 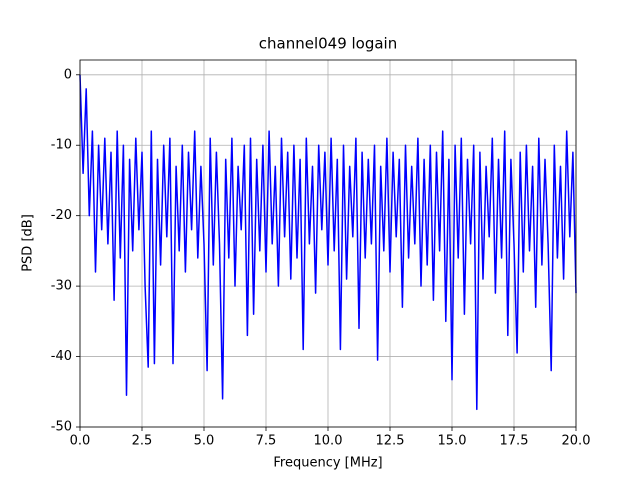 I want to click on x-tick-label: 20.0, so click(x=576, y=441).